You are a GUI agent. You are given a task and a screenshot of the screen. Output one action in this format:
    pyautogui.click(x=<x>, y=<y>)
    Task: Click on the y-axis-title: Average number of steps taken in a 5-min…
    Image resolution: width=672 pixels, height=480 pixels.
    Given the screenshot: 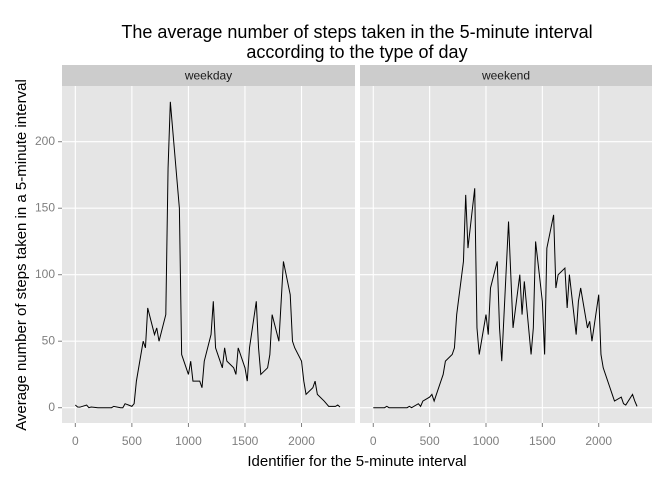 What is the action you would take?
    pyautogui.click(x=21, y=255)
    